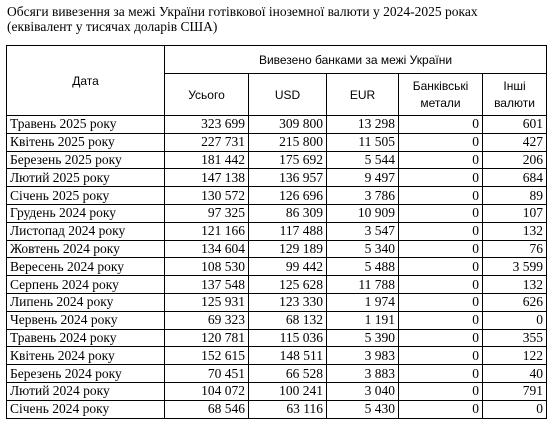 The image size is (560, 428). I want to click on cell-total: 130 572, so click(206, 195).